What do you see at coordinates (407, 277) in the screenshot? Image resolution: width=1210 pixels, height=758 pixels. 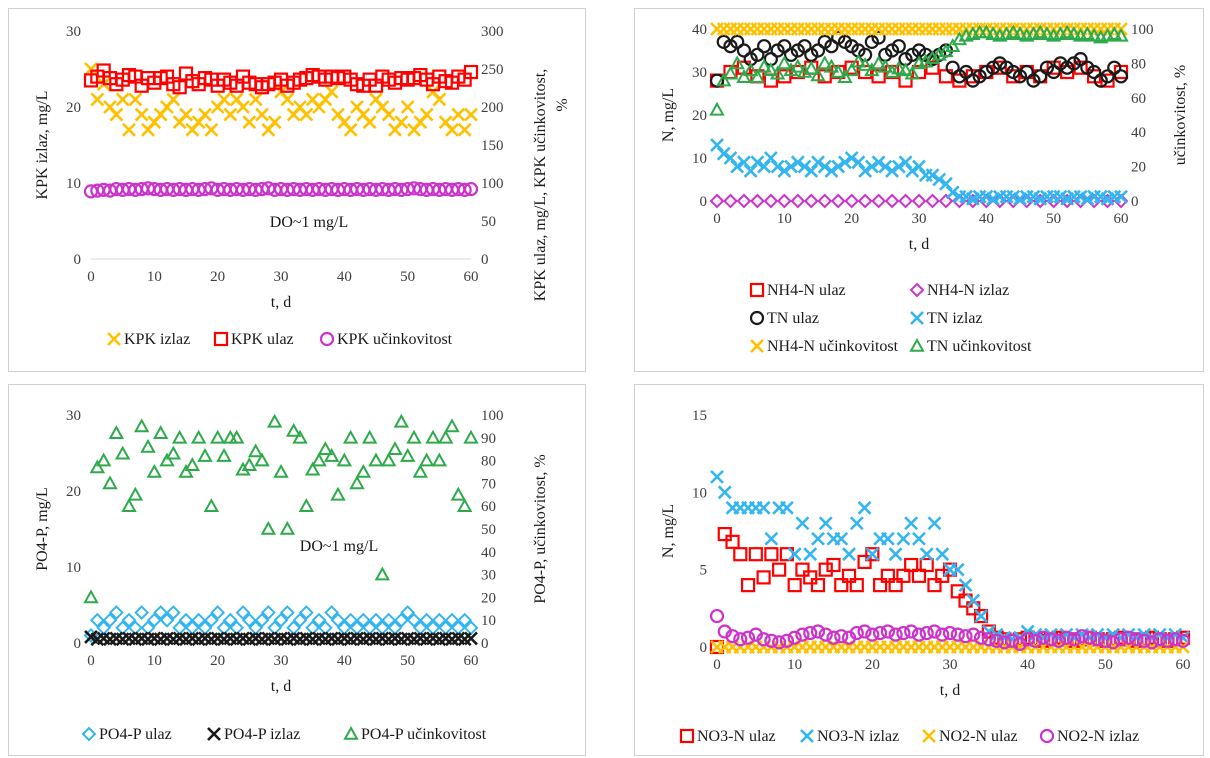 I see `x-tick-label: 50` at bounding box center [407, 277].